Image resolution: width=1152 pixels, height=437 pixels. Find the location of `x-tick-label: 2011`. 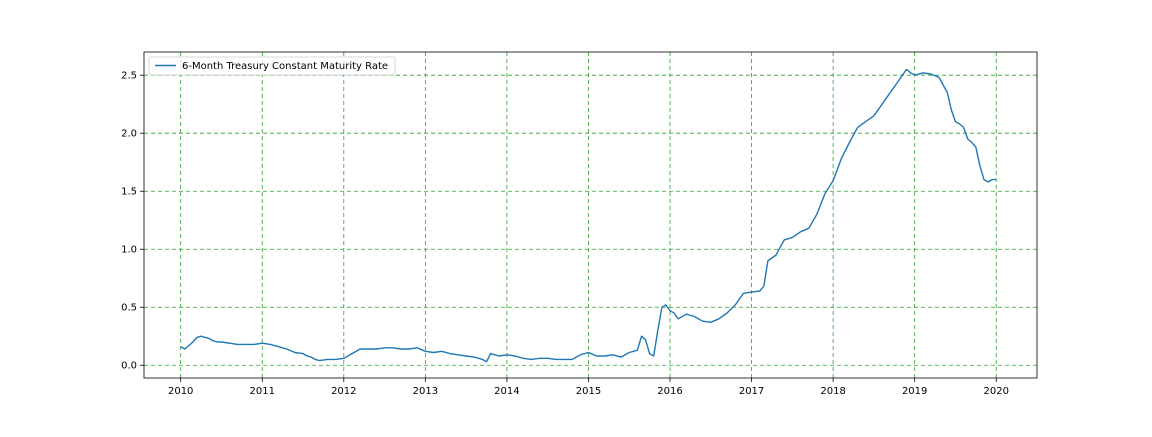

x-tick-label: 2011 is located at coordinates (262, 391).